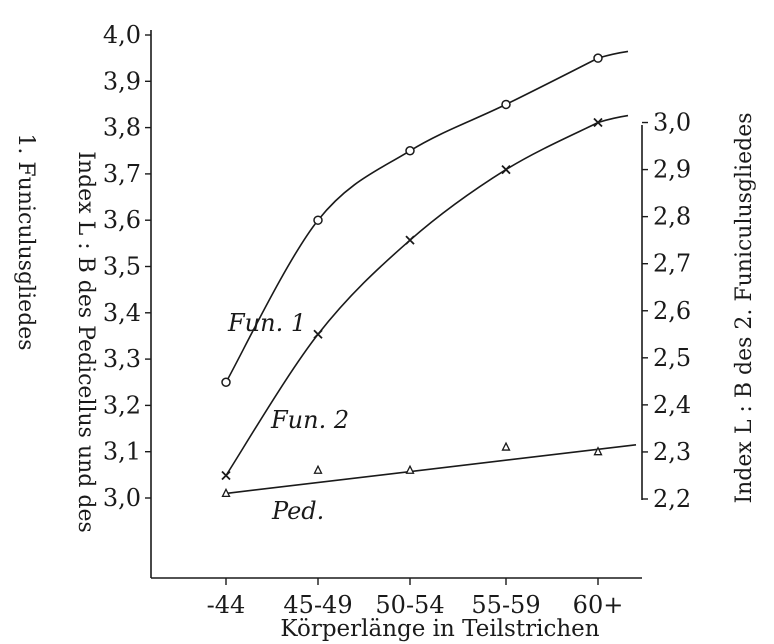 The width and height of the screenshot is (774, 644). What do you see at coordinates (25, 241) in the screenshot?
I see `left-y-axis-label-line-2: 1. Funiculusgliedes` at bounding box center [25, 241].